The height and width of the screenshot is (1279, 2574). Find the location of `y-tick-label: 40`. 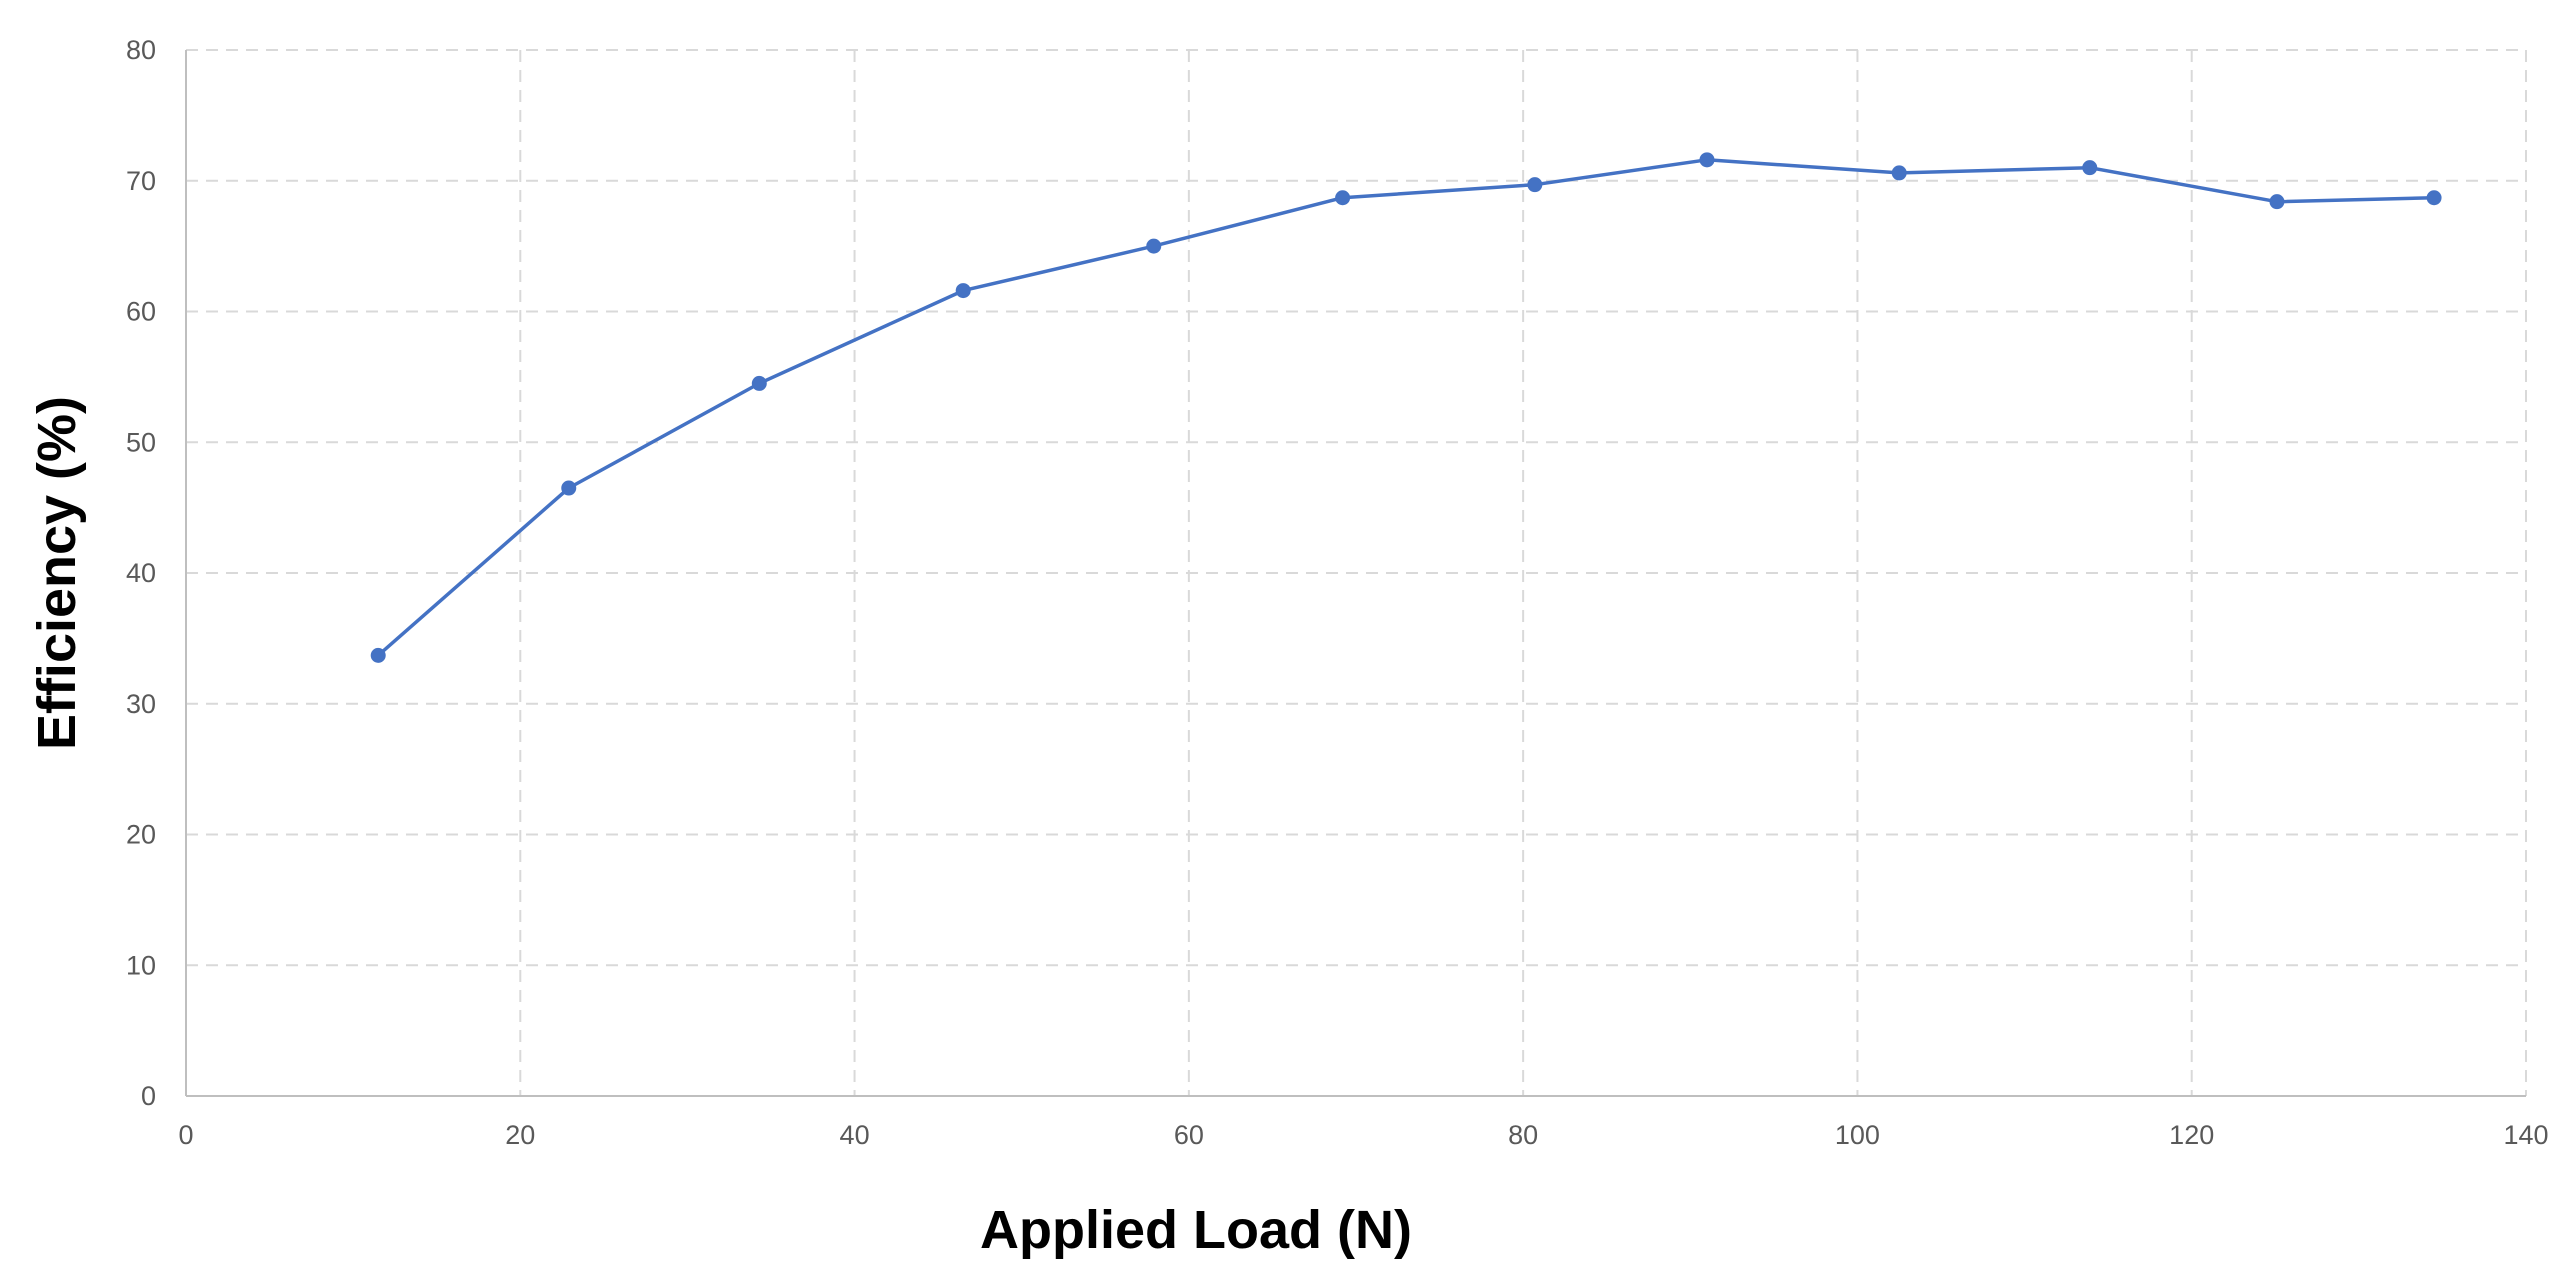

y-tick-label: 40 is located at coordinates (141, 573).